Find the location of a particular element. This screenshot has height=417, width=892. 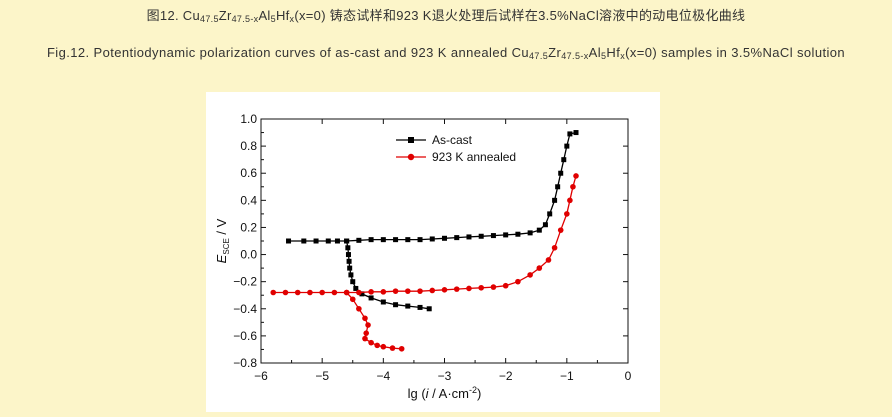

y-tick-label: 0.6 is located at coordinates (248, 173).